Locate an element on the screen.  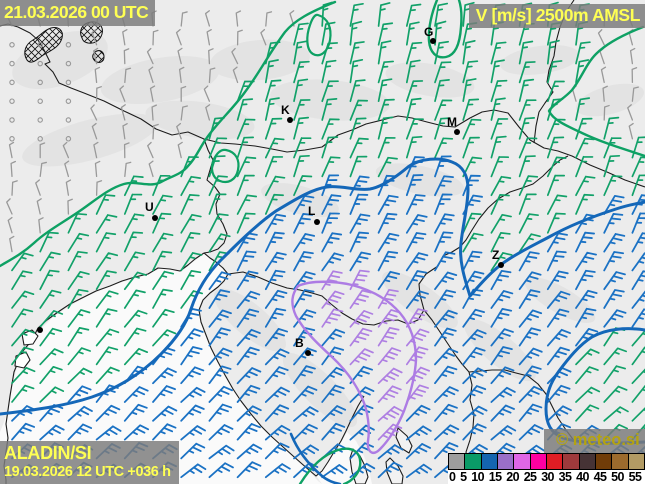
city-marker: Z is located at coordinates (498, 258).